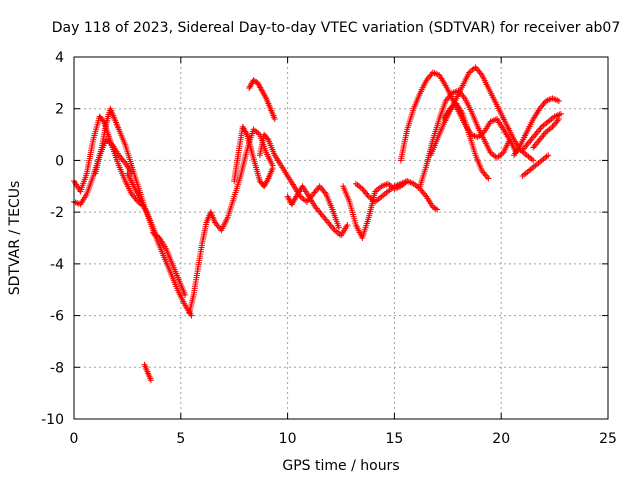 The image size is (640, 480). What do you see at coordinates (340, 466) in the screenshot?
I see `x-axis-label: GPS time / hours` at bounding box center [340, 466].